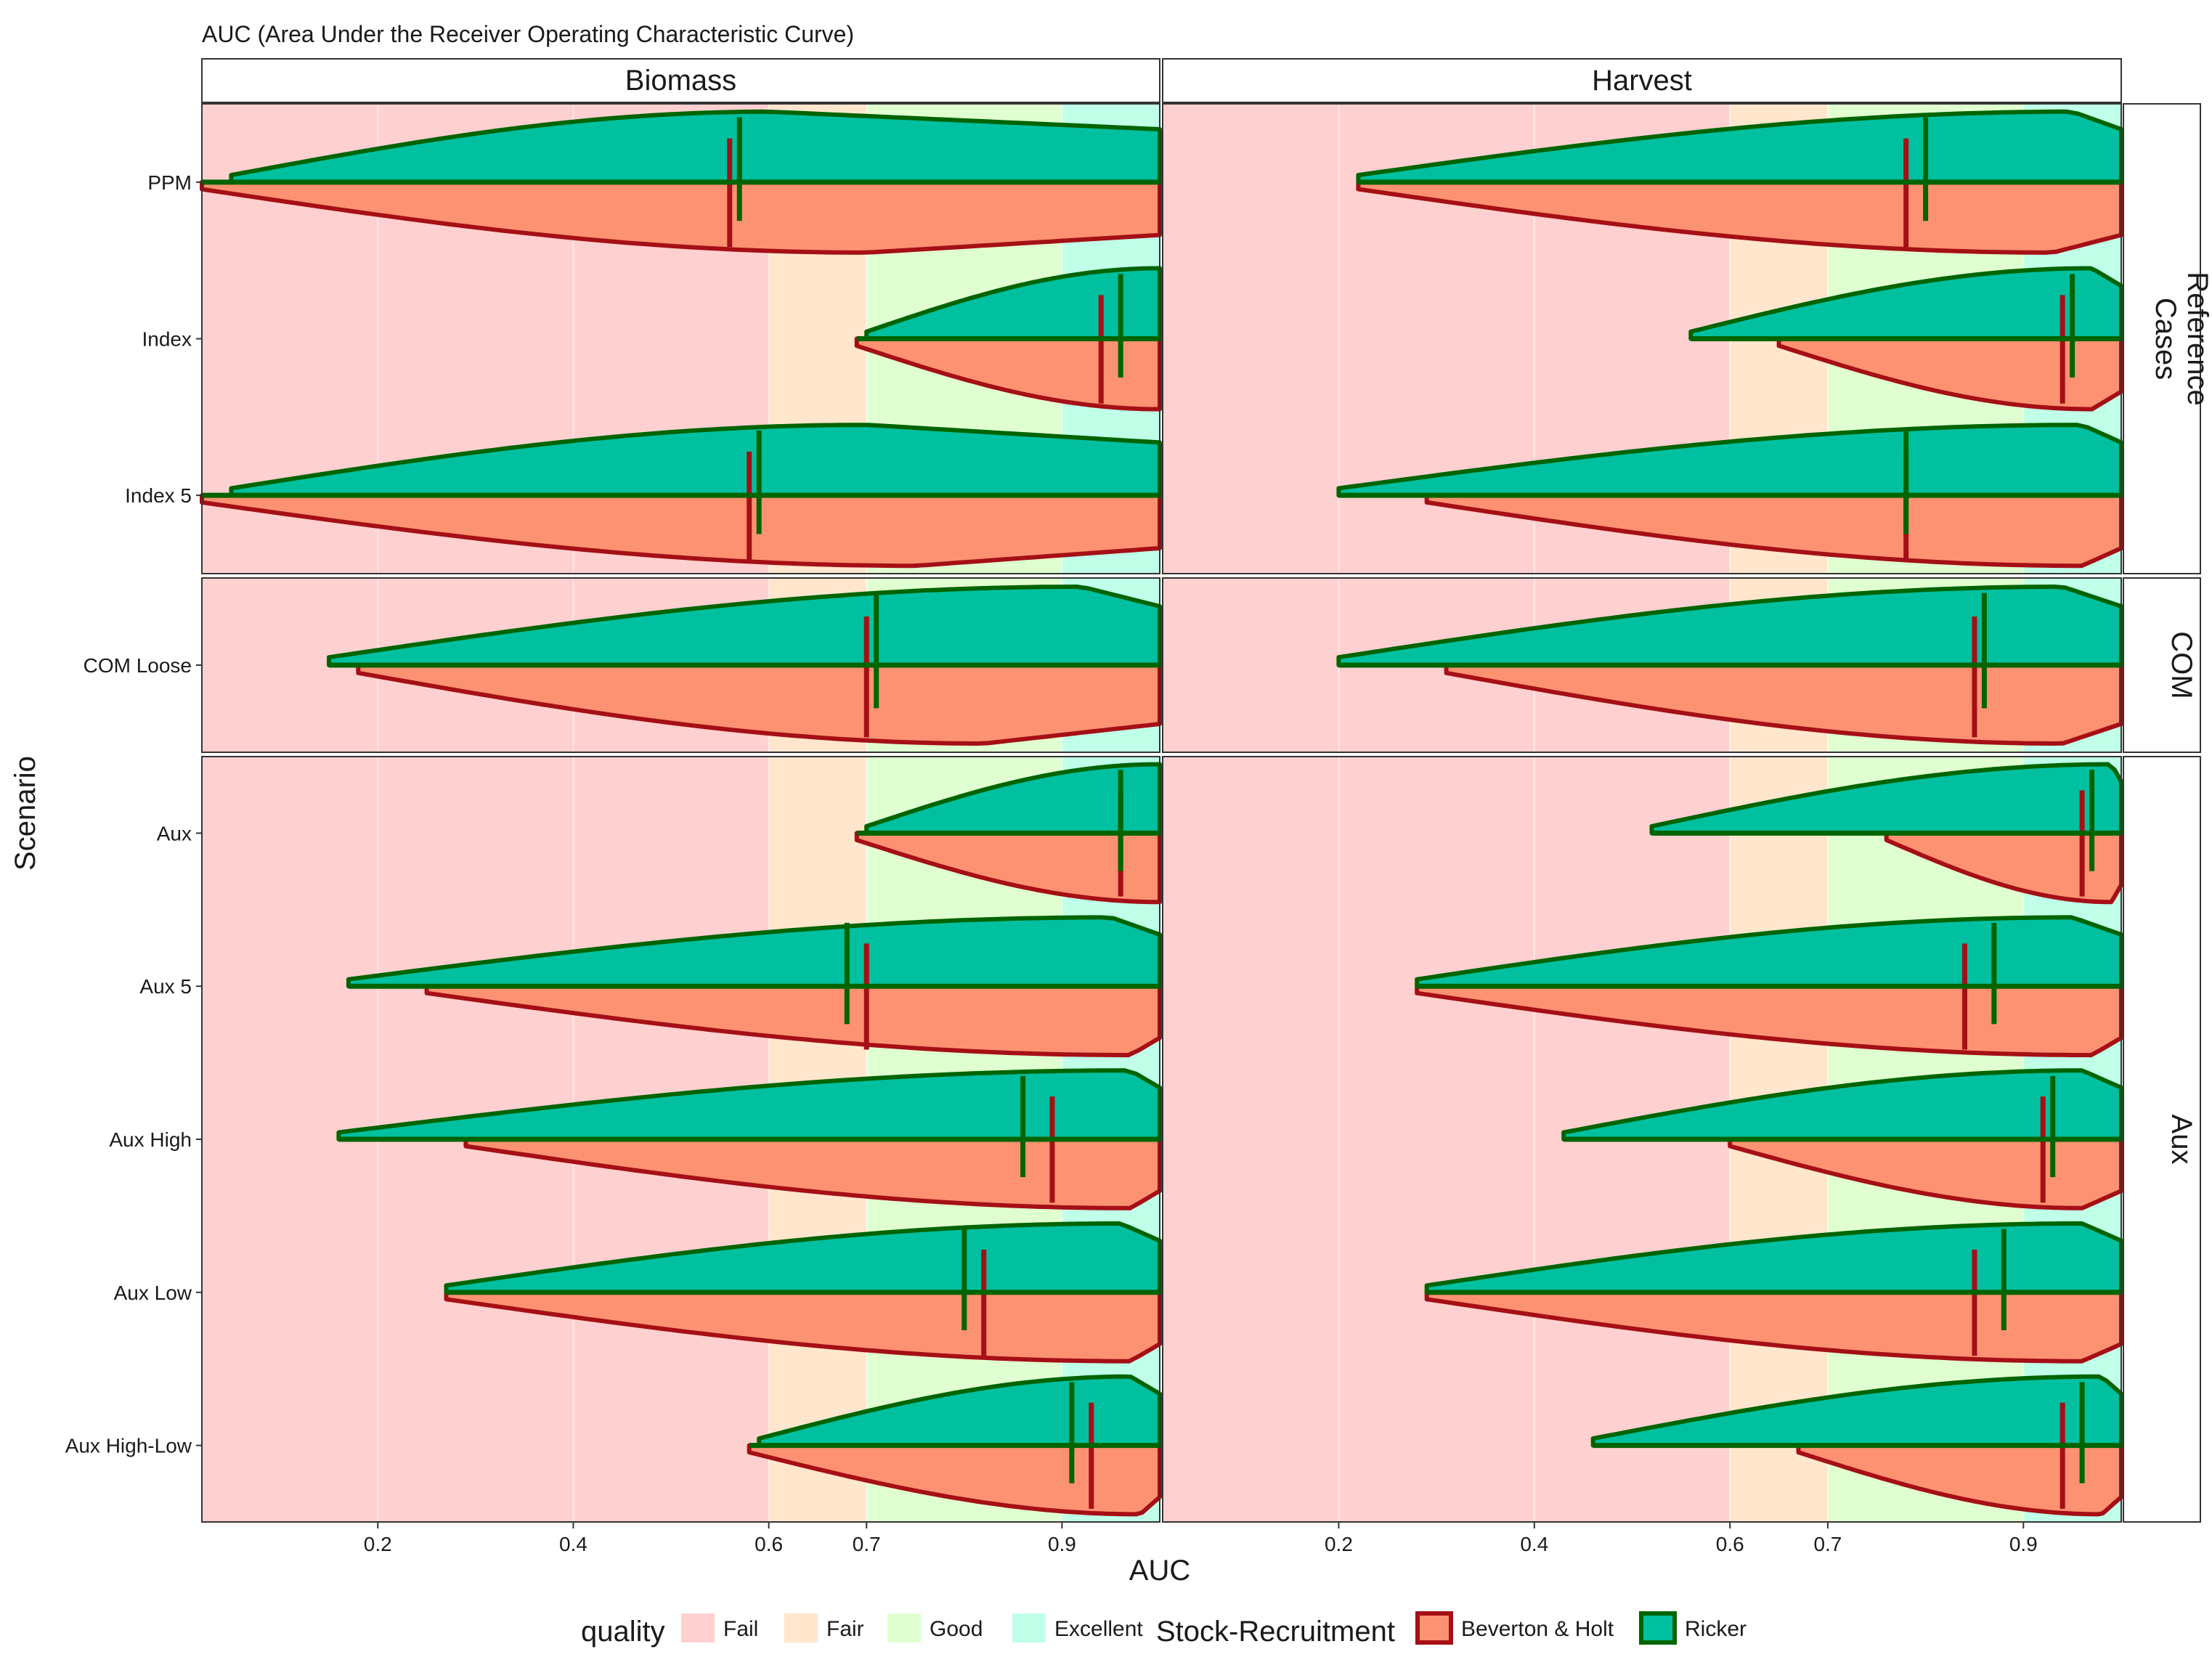 Image resolution: width=2212 pixels, height=1657 pixels. I want to click on y-axis-title: Scenario, so click(25, 813).